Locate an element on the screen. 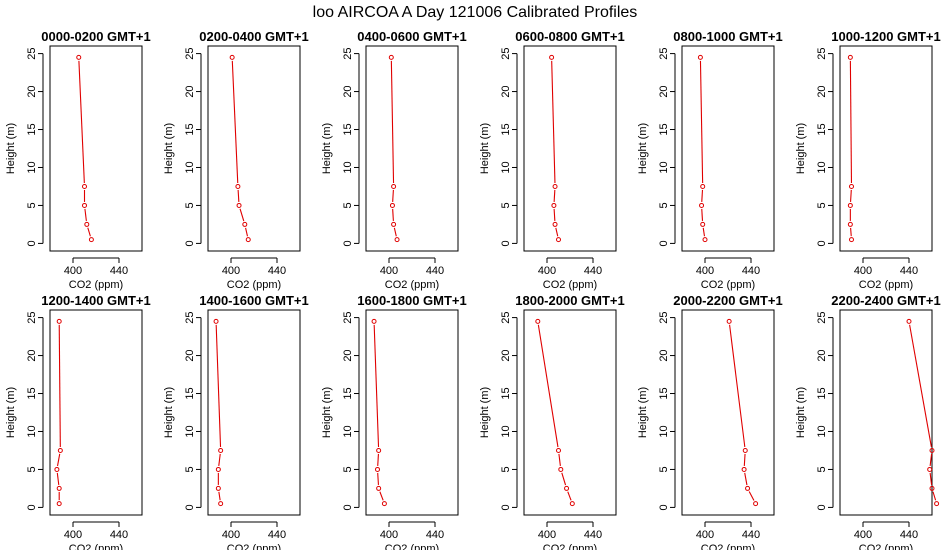 Image resolution: width=950 pixels, height=550 pixels. panel-title: 1200-1400 GMT+1 is located at coordinates (95, 300).